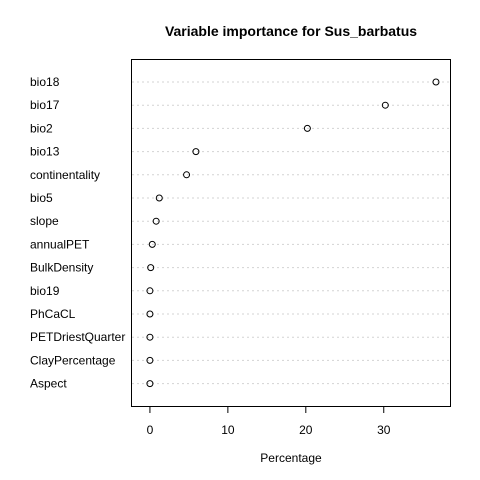 Image resolution: width=480 pixels, height=480 pixels. What do you see at coordinates (41, 128) in the screenshot?
I see `category-label: bio2` at bounding box center [41, 128].